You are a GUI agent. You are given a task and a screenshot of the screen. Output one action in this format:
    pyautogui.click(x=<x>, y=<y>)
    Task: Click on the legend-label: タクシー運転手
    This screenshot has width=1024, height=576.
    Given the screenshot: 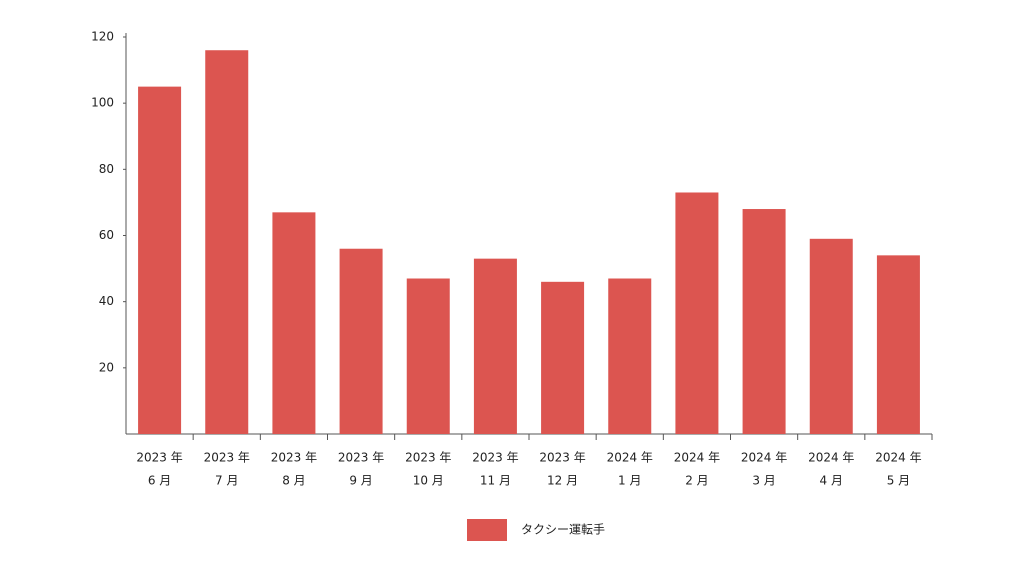 What is the action you would take?
    pyautogui.click(x=563, y=530)
    